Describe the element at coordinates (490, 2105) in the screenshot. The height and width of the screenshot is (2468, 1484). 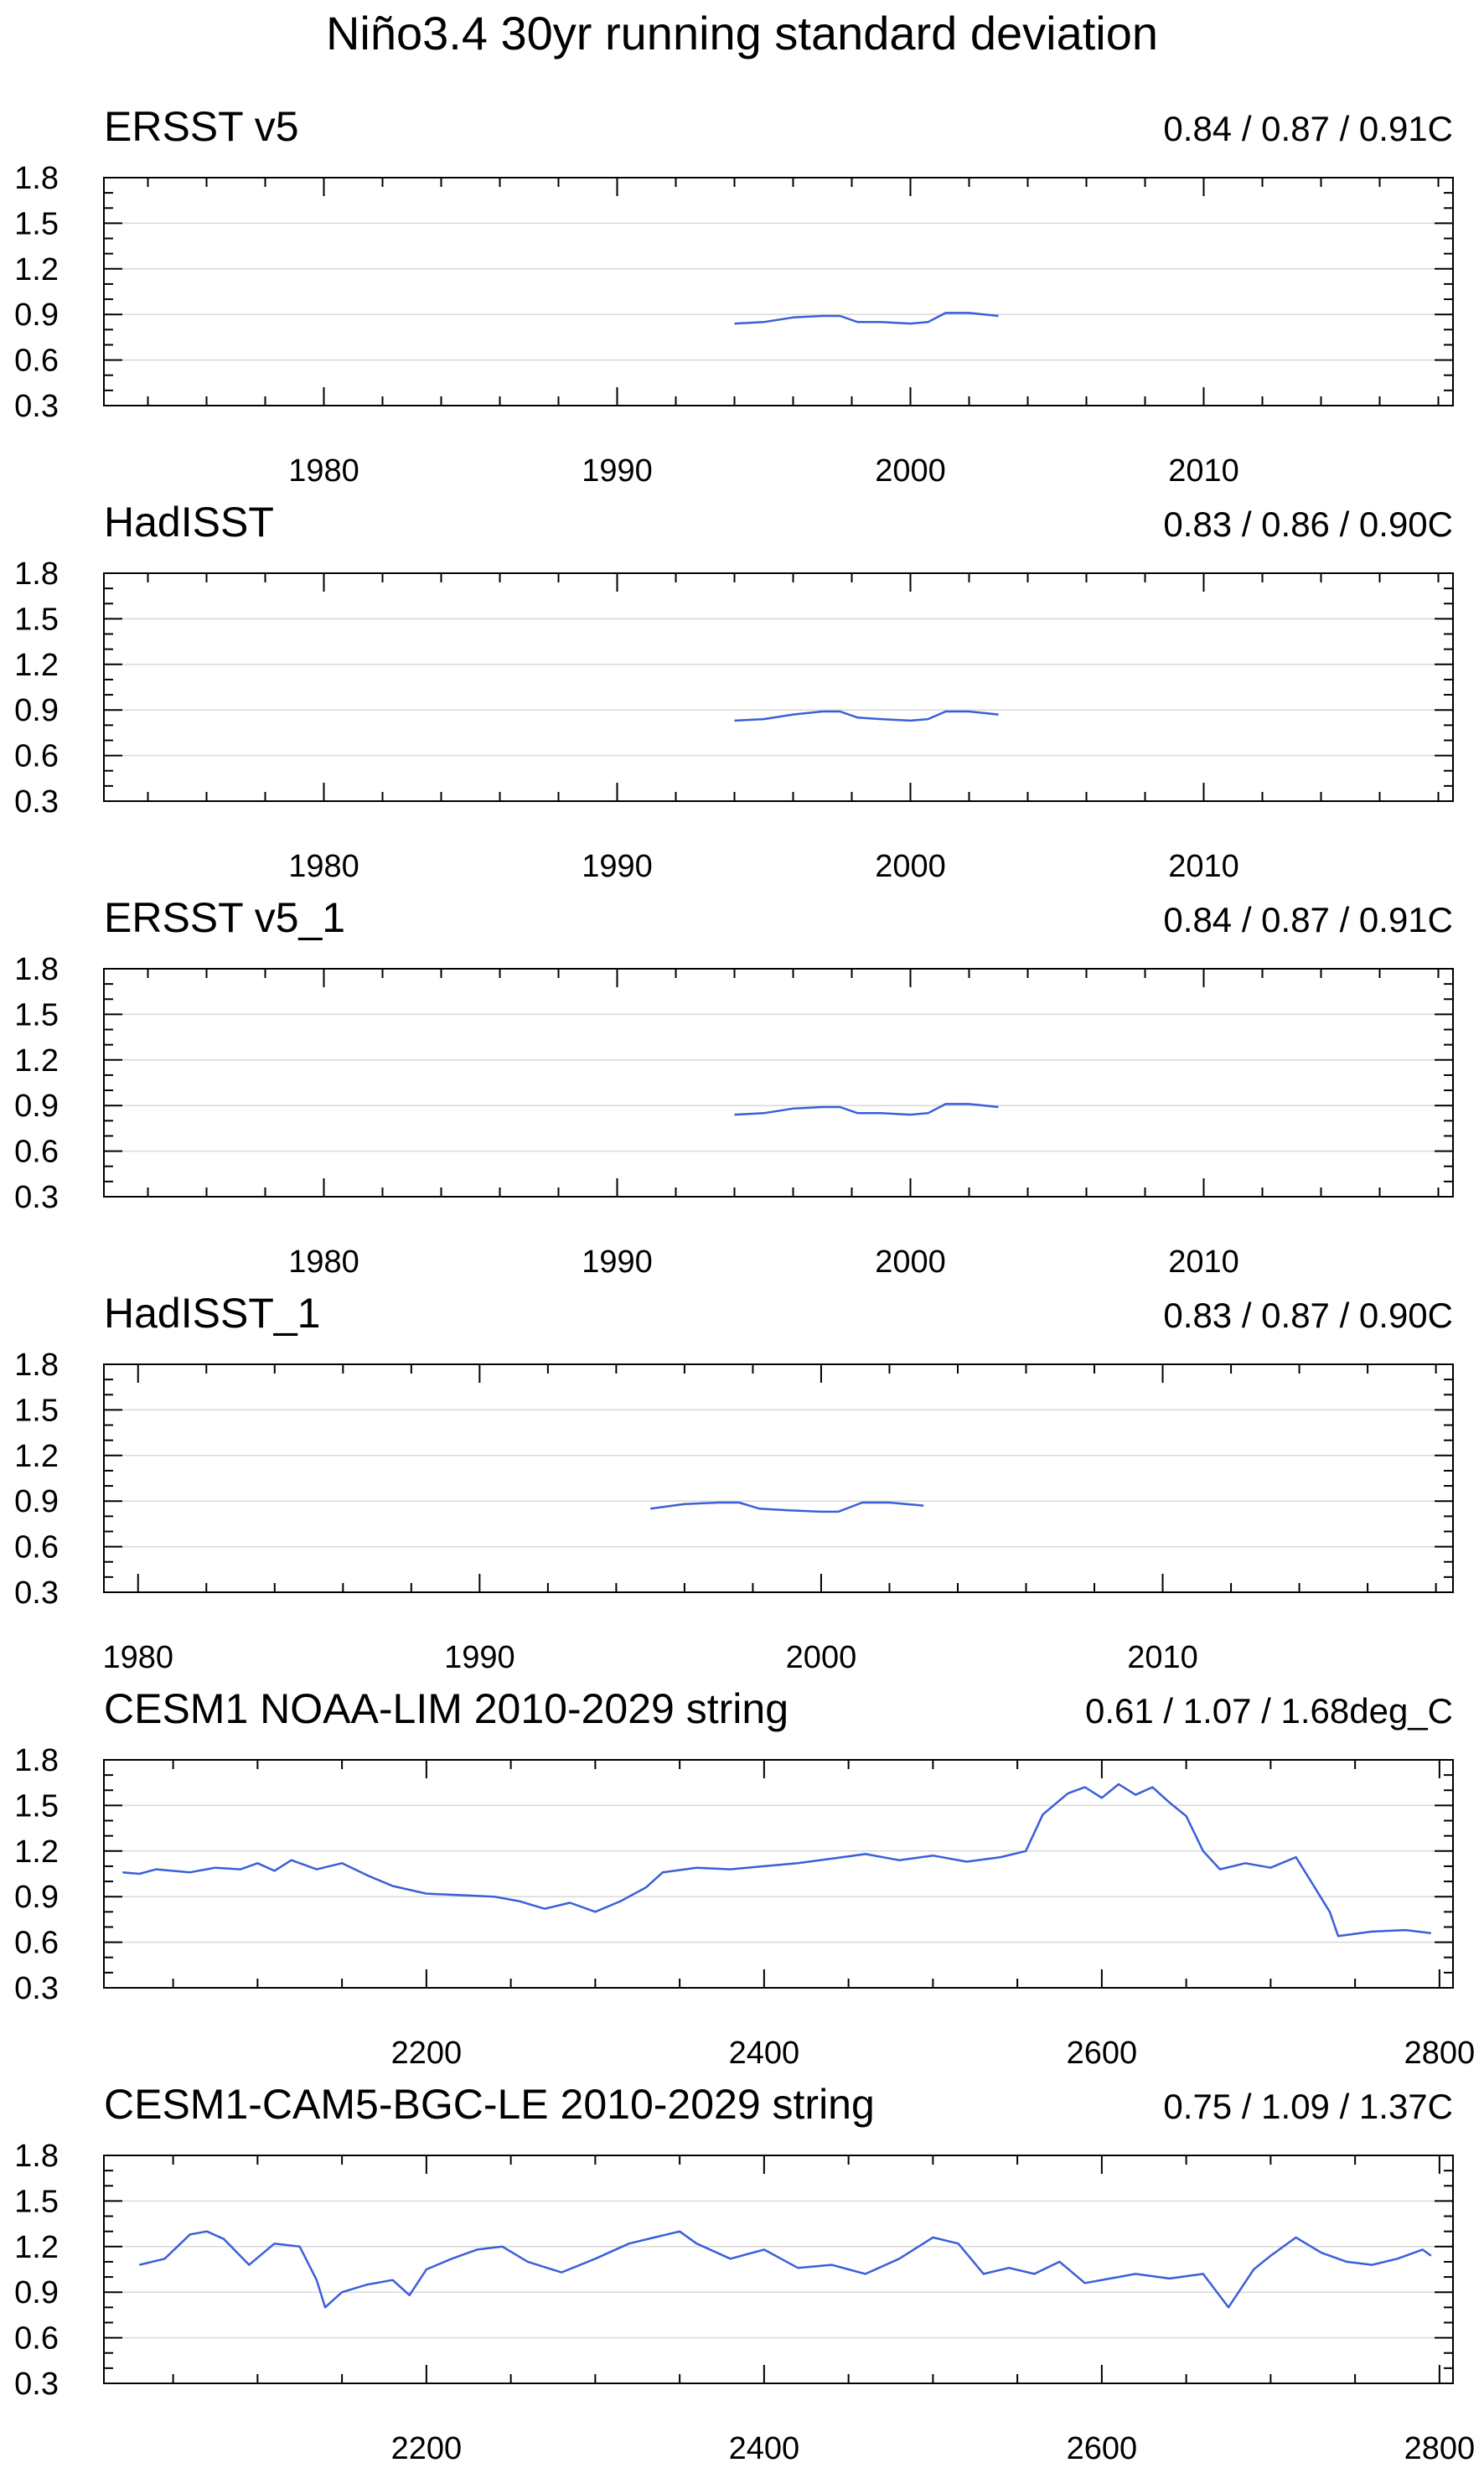
I see `panel-title: CESM1-CAM5-BGC-LE 2010-2029 string` at that location.